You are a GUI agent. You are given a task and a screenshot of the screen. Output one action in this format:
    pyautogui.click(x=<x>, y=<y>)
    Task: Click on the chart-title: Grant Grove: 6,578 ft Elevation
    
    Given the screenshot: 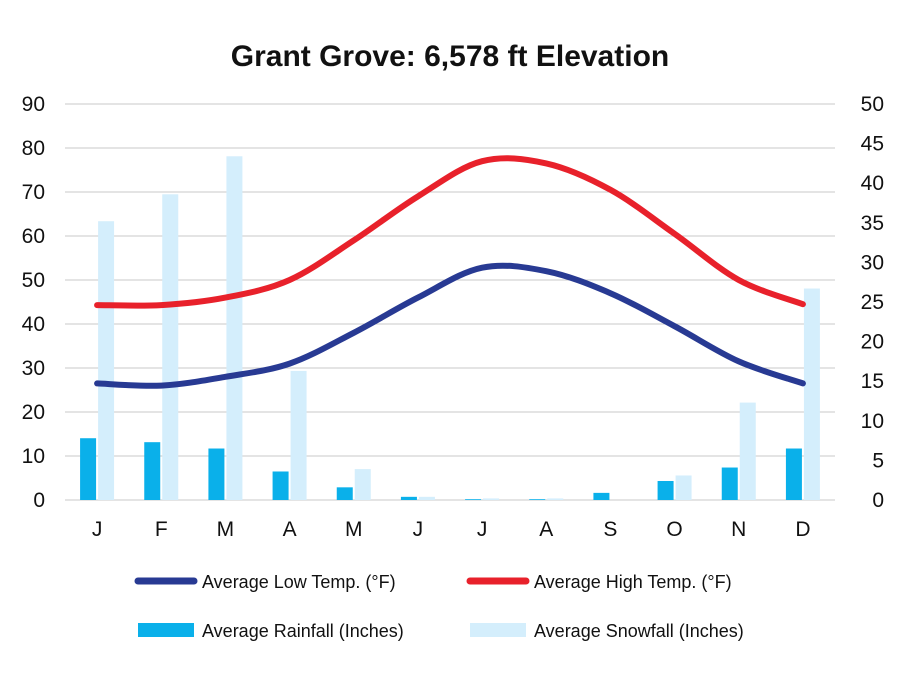 What is the action you would take?
    pyautogui.click(x=450, y=56)
    